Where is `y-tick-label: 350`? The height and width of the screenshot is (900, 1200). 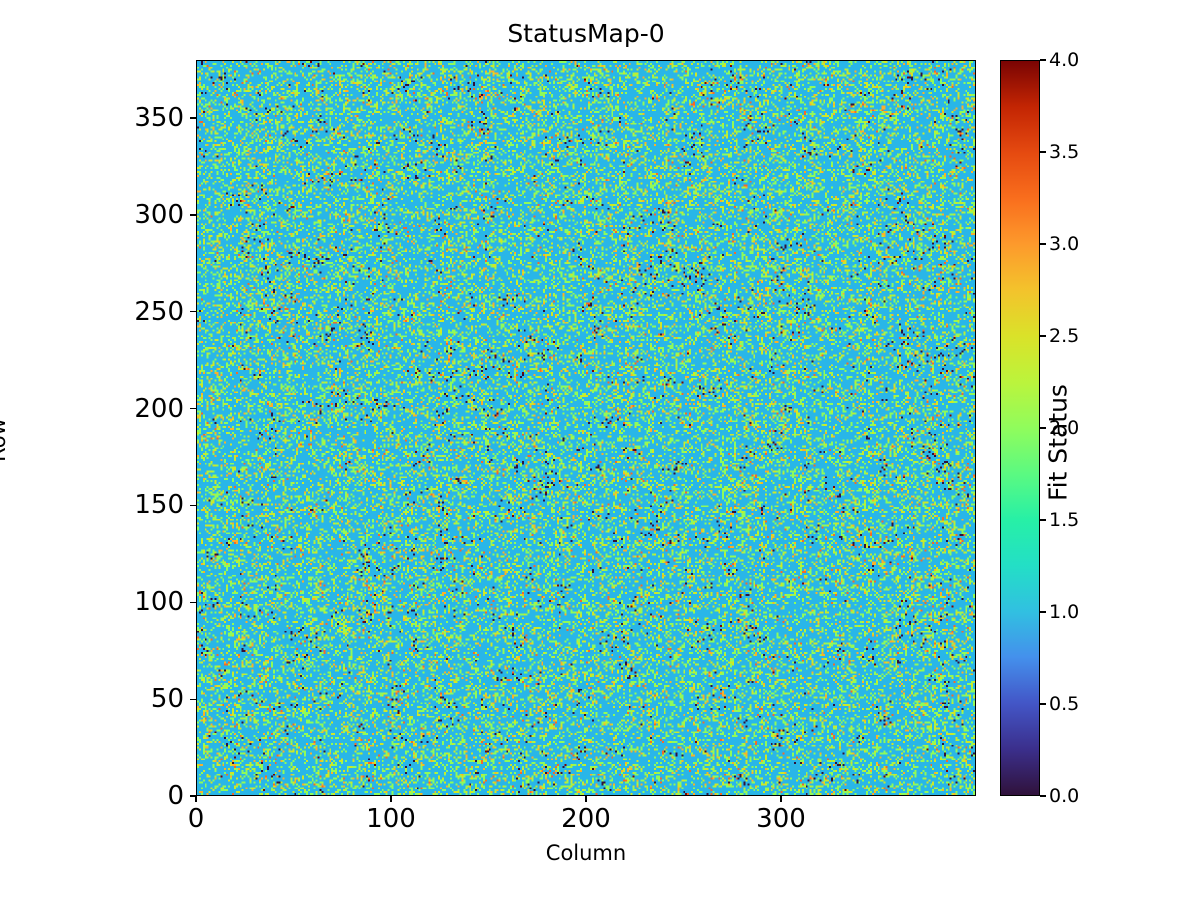 y-tick-label: 350 is located at coordinates (159, 118).